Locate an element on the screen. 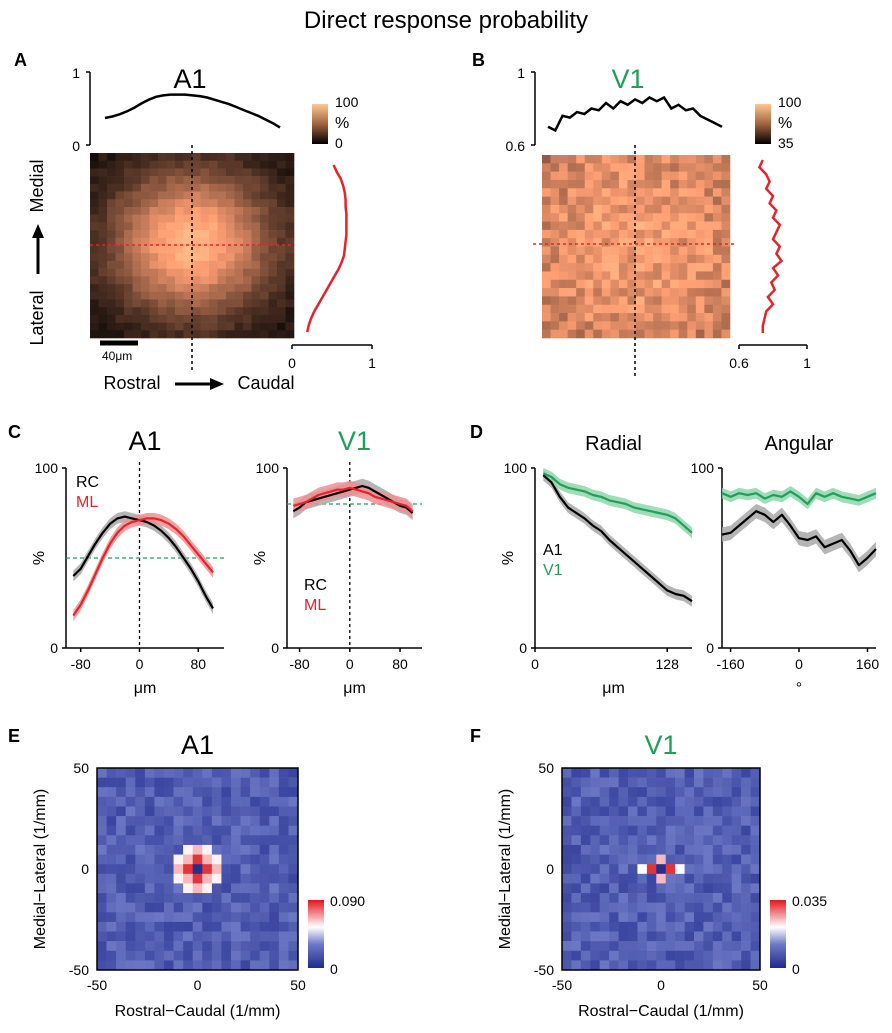  plot-title: V1 is located at coordinates (660, 745).